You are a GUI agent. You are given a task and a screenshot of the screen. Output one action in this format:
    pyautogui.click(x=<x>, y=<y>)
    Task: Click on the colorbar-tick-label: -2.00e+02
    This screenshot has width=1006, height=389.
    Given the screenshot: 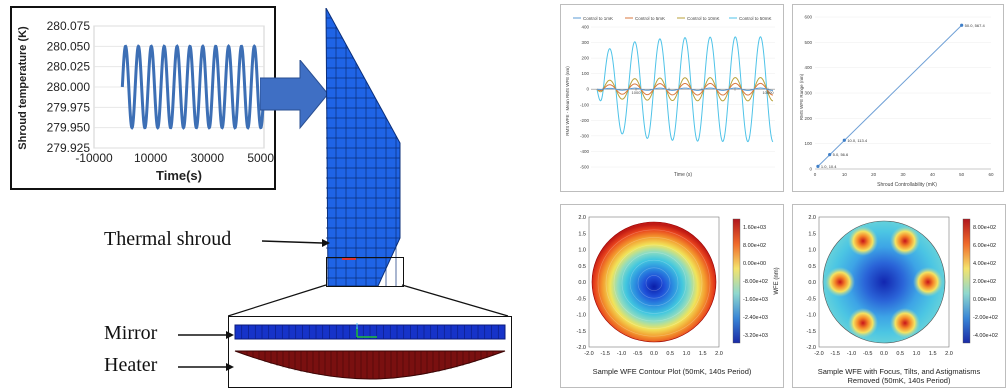 What is the action you would take?
    pyautogui.click(x=985, y=318)
    